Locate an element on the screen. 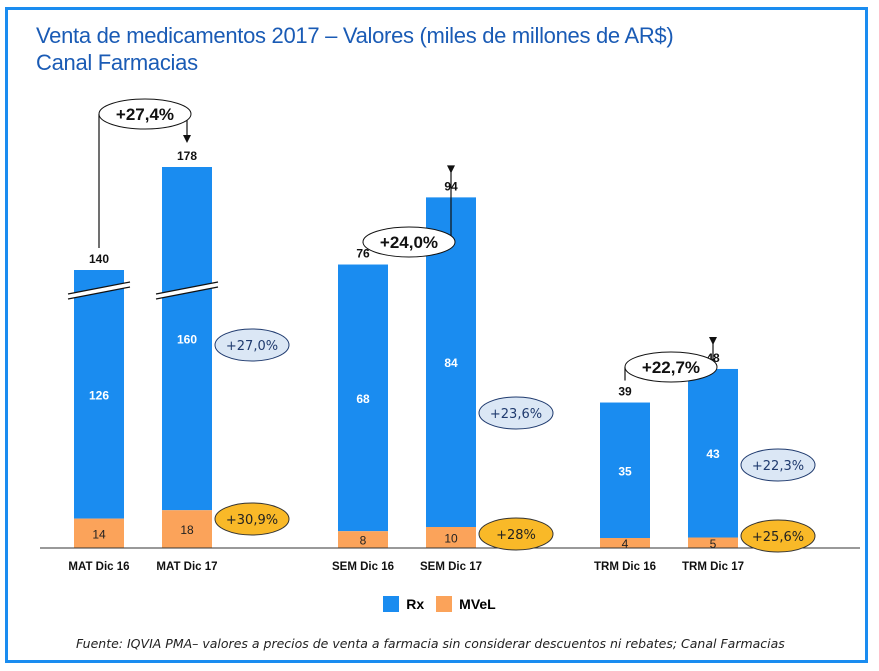 The width and height of the screenshot is (879, 671). data-label-rx: 84 is located at coordinates (451, 363).